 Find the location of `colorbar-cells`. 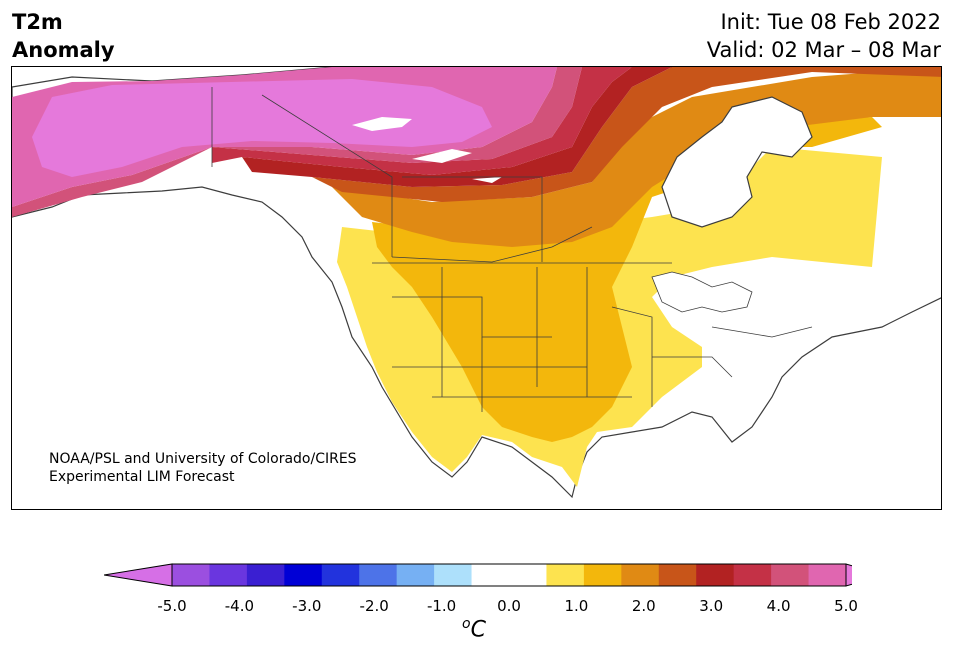

colorbar-cells is located at coordinates (478, 575).